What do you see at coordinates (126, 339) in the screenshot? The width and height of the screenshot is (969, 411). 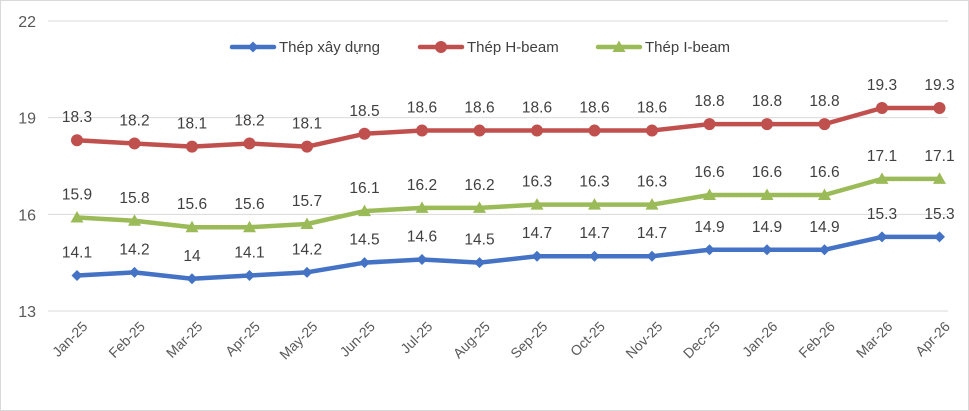 I see `x-tick-label: Feb-25` at bounding box center [126, 339].